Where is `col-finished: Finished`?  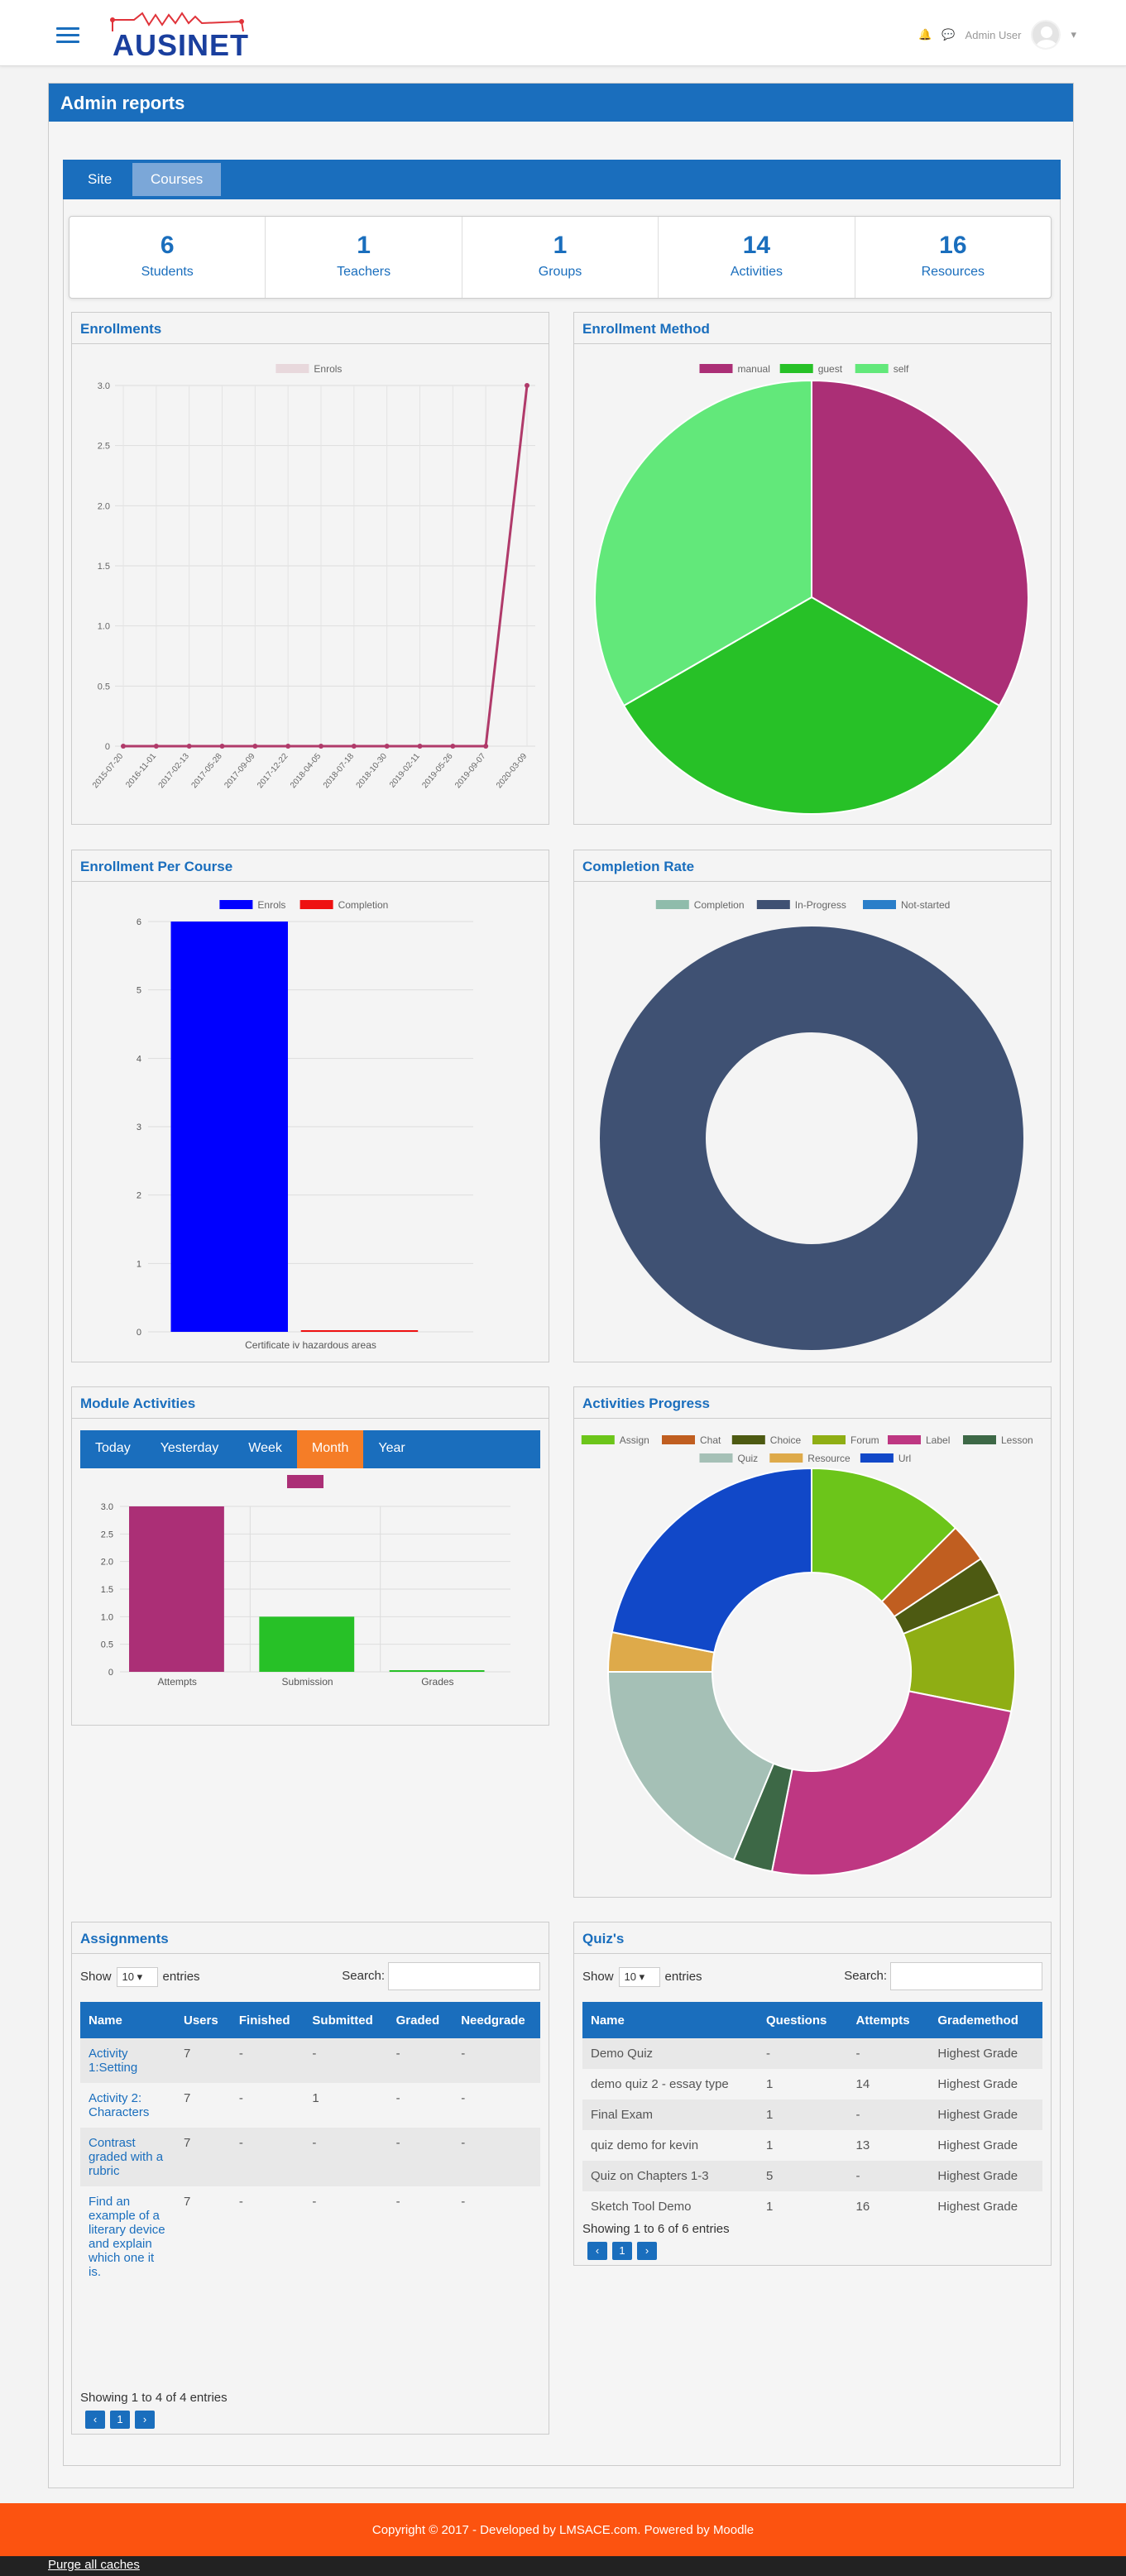
col-finished: Finished is located at coordinates (267, 2020).